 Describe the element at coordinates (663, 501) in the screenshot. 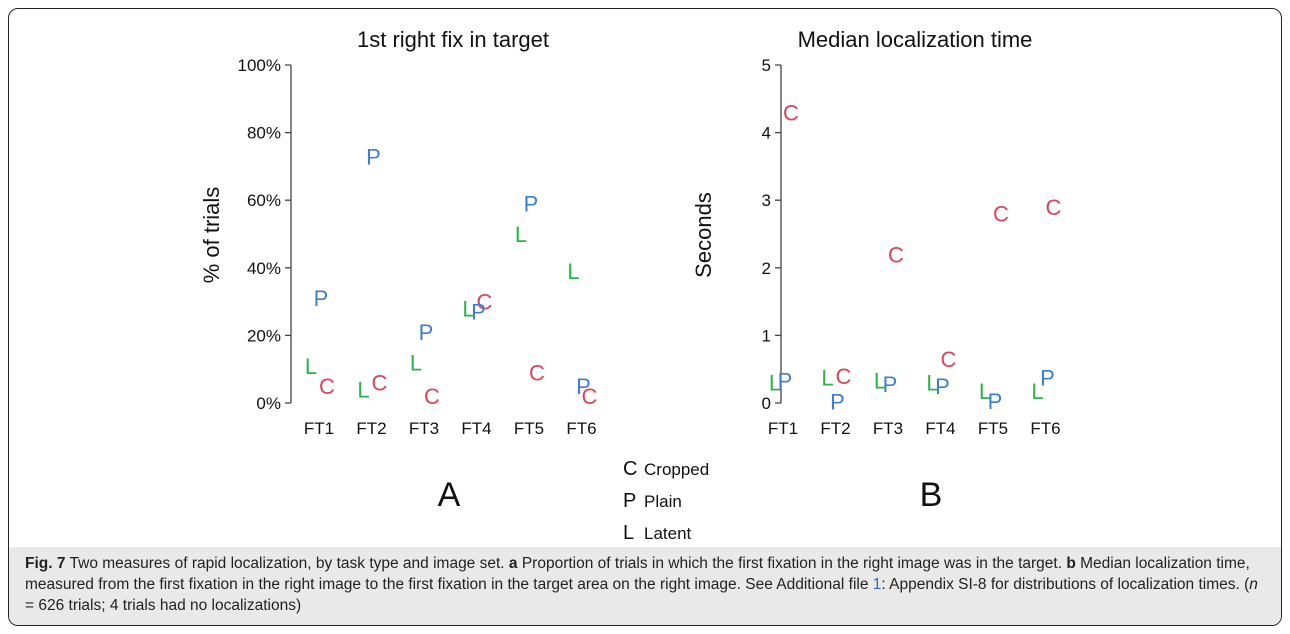

I see `legend-label-plain: Plain` at that location.